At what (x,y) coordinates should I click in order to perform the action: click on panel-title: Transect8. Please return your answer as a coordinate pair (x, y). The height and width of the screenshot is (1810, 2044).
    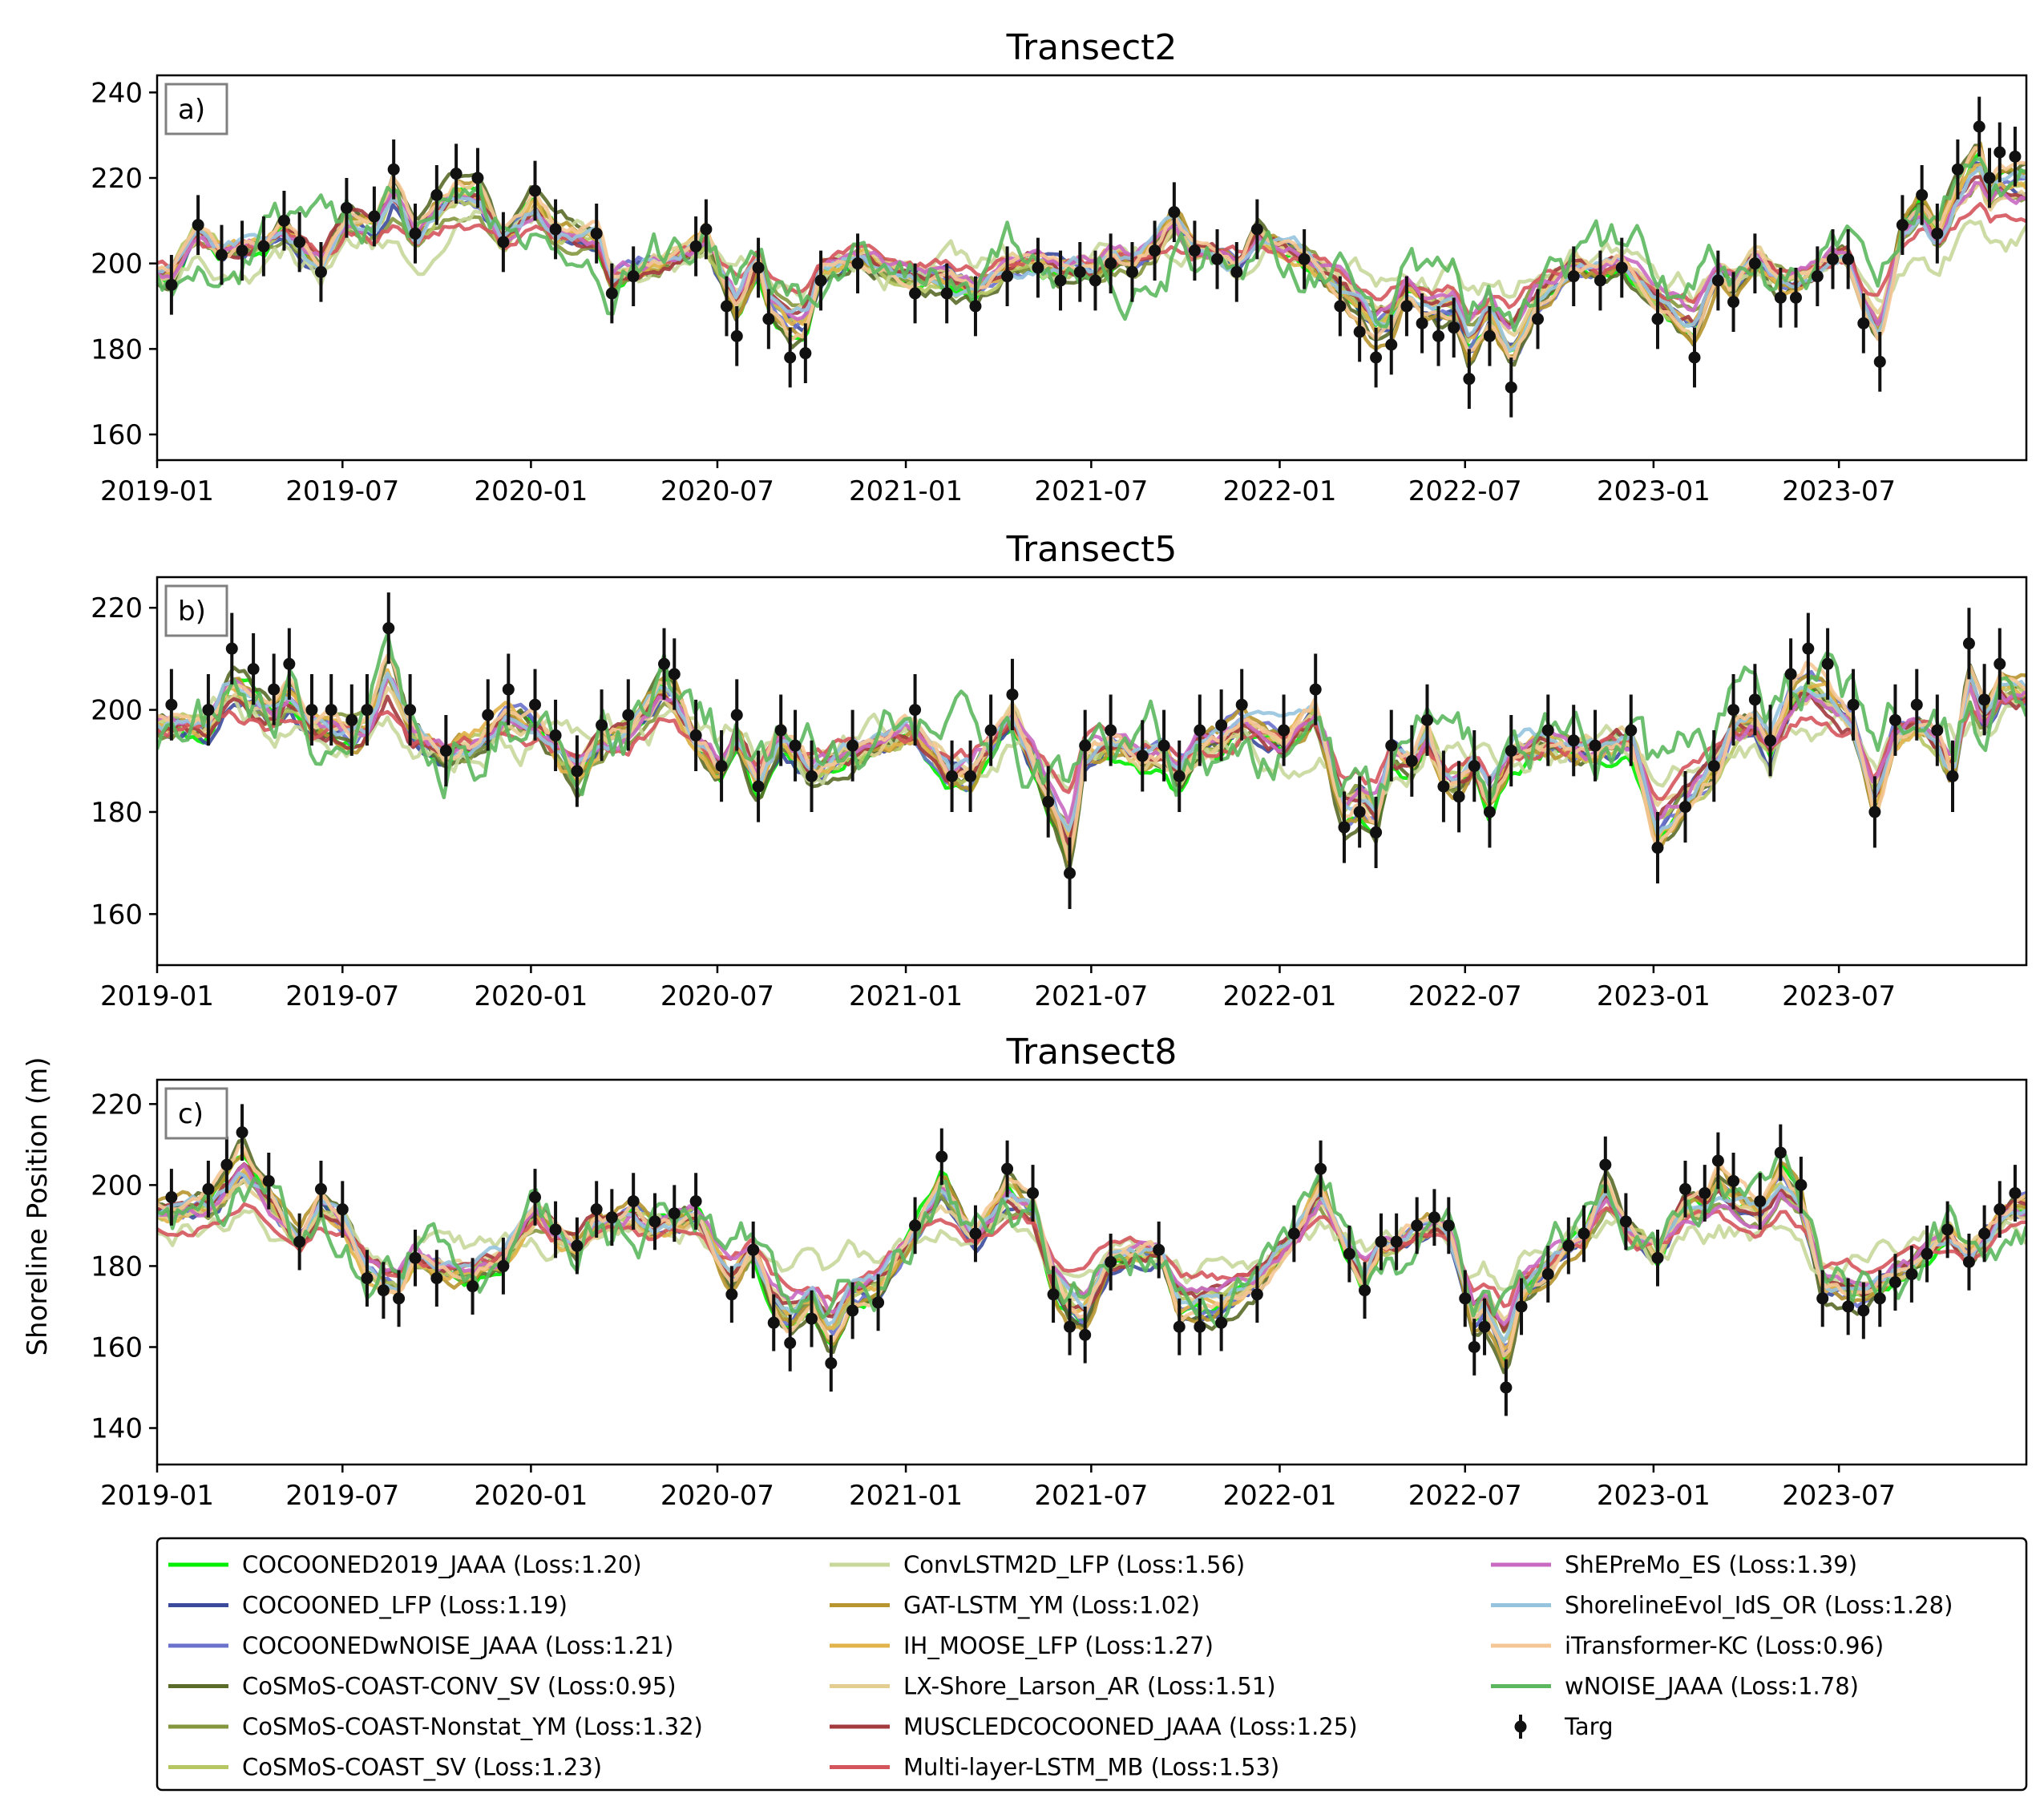
    Looking at the image, I should click on (1092, 1052).